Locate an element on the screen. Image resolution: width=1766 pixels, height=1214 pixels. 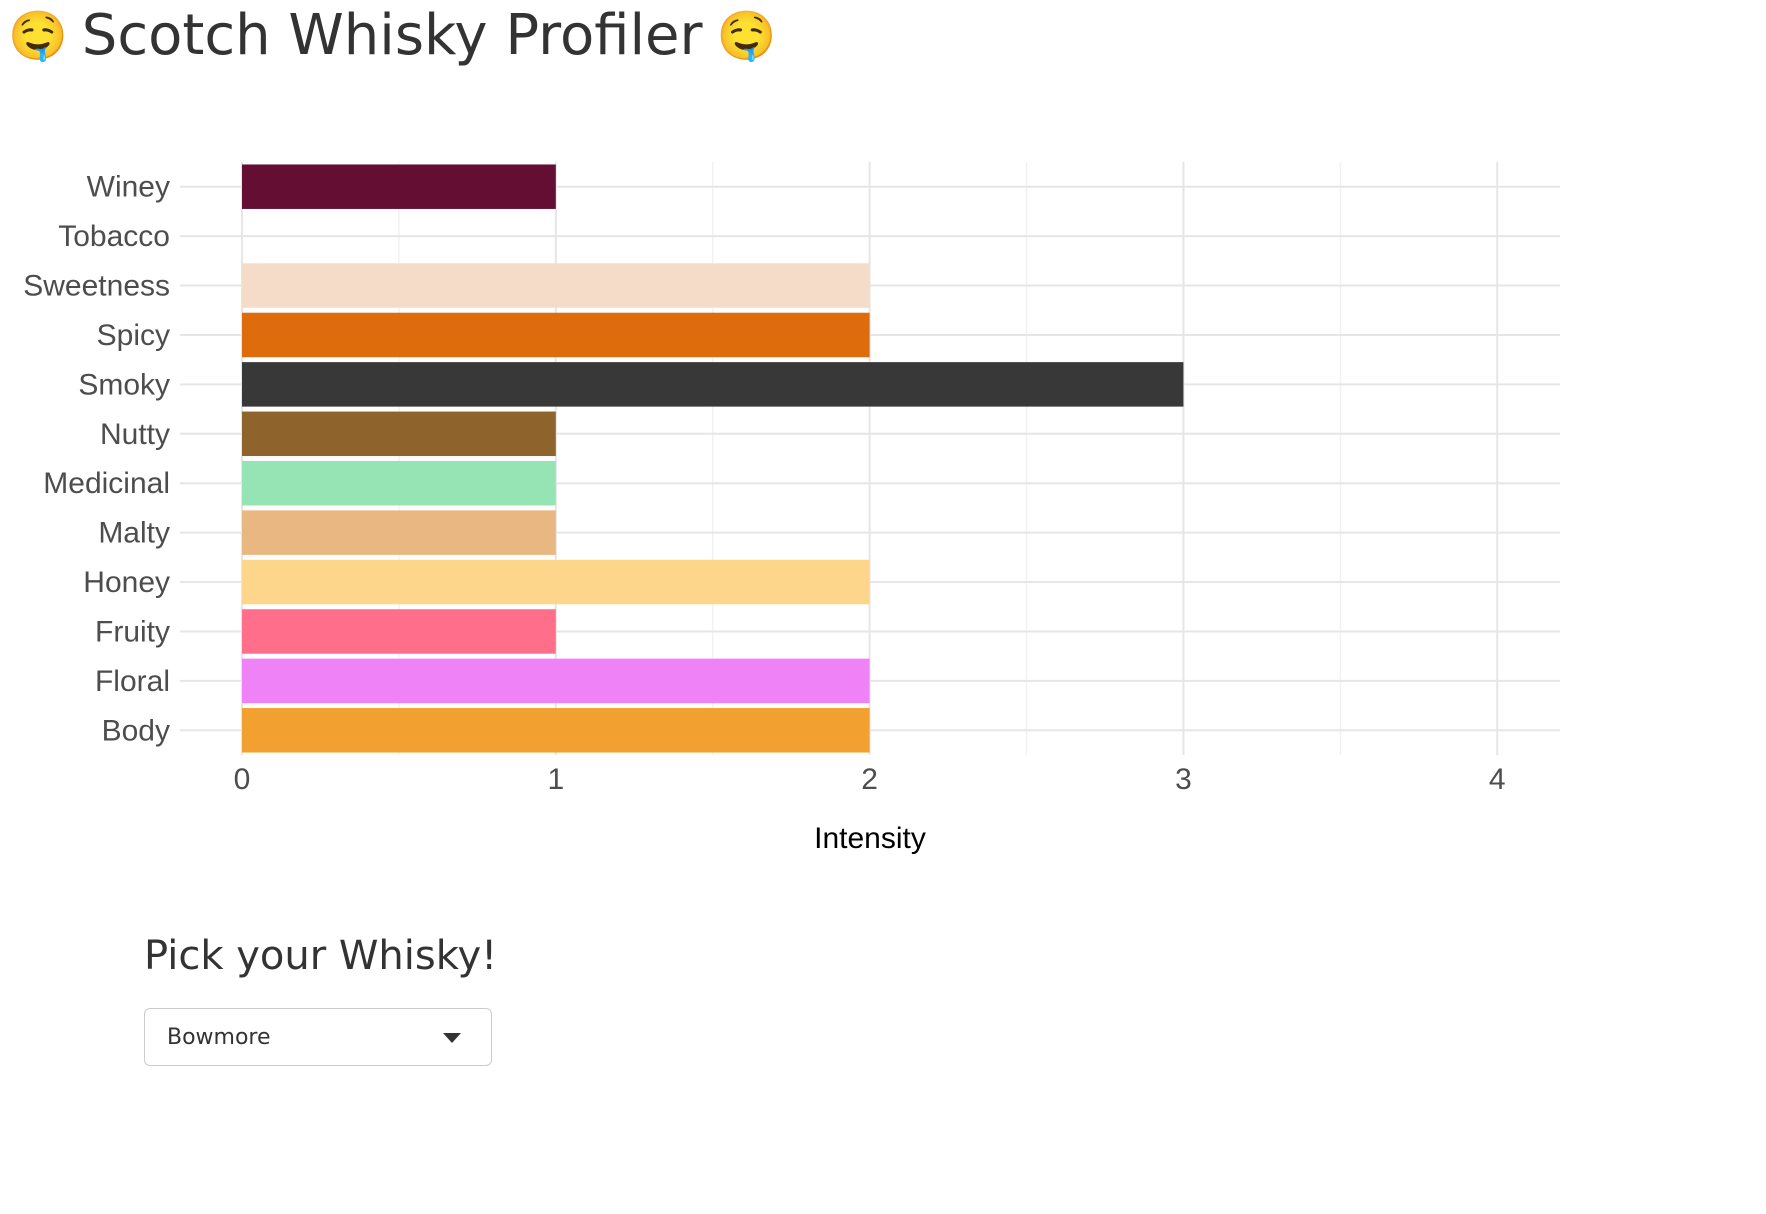
bar-smoky is located at coordinates (713, 384).